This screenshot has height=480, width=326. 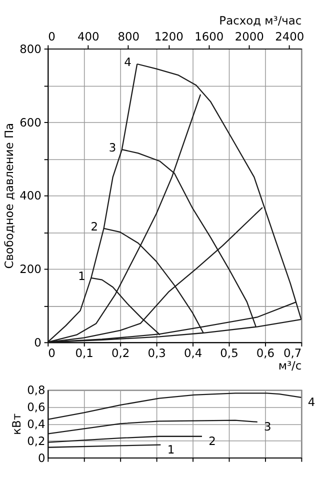 What do you see at coordinates (31, 49) in the screenshot?
I see `y-tick-label: 800` at bounding box center [31, 49].